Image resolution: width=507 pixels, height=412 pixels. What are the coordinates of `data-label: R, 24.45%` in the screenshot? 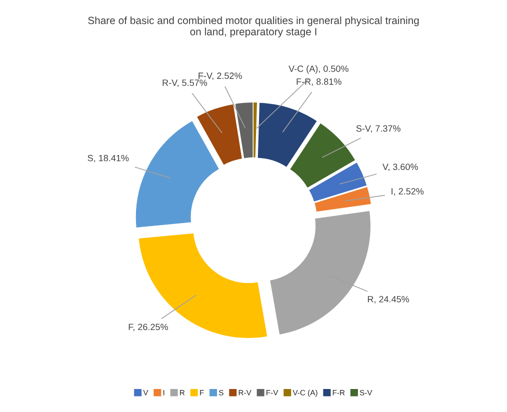 It's located at (389, 300).